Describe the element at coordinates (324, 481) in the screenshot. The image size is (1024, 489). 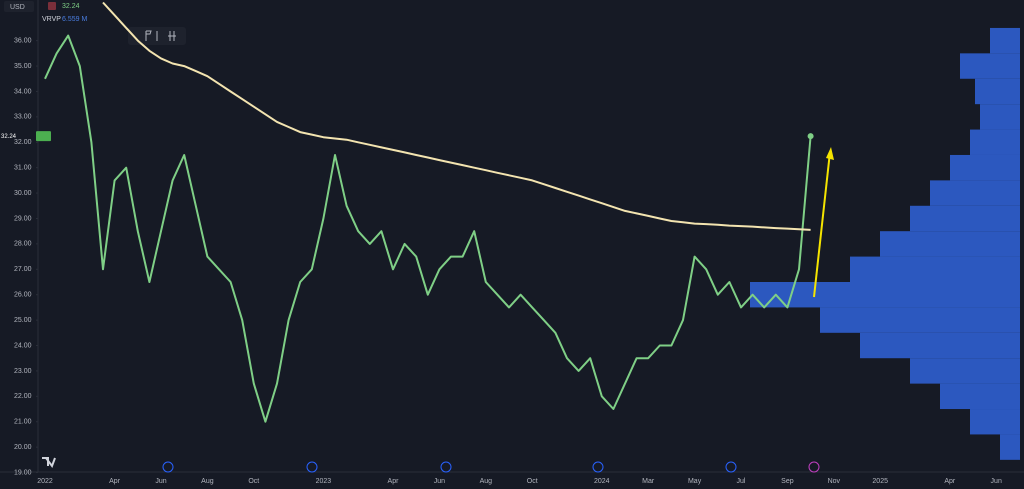
I see `x-tick-label: 2023` at that location.